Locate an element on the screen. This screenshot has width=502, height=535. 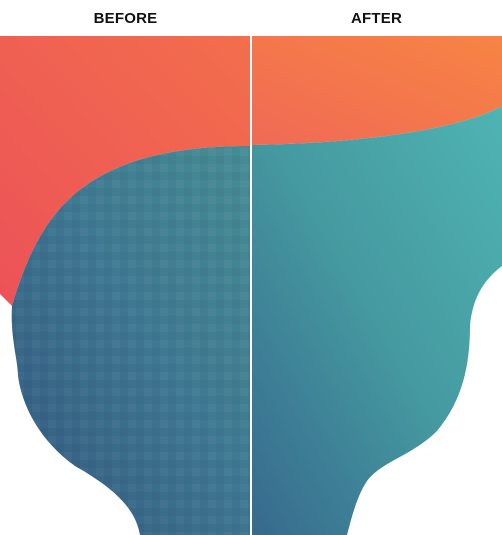
before-label: BEFORE is located at coordinates (125, 18).